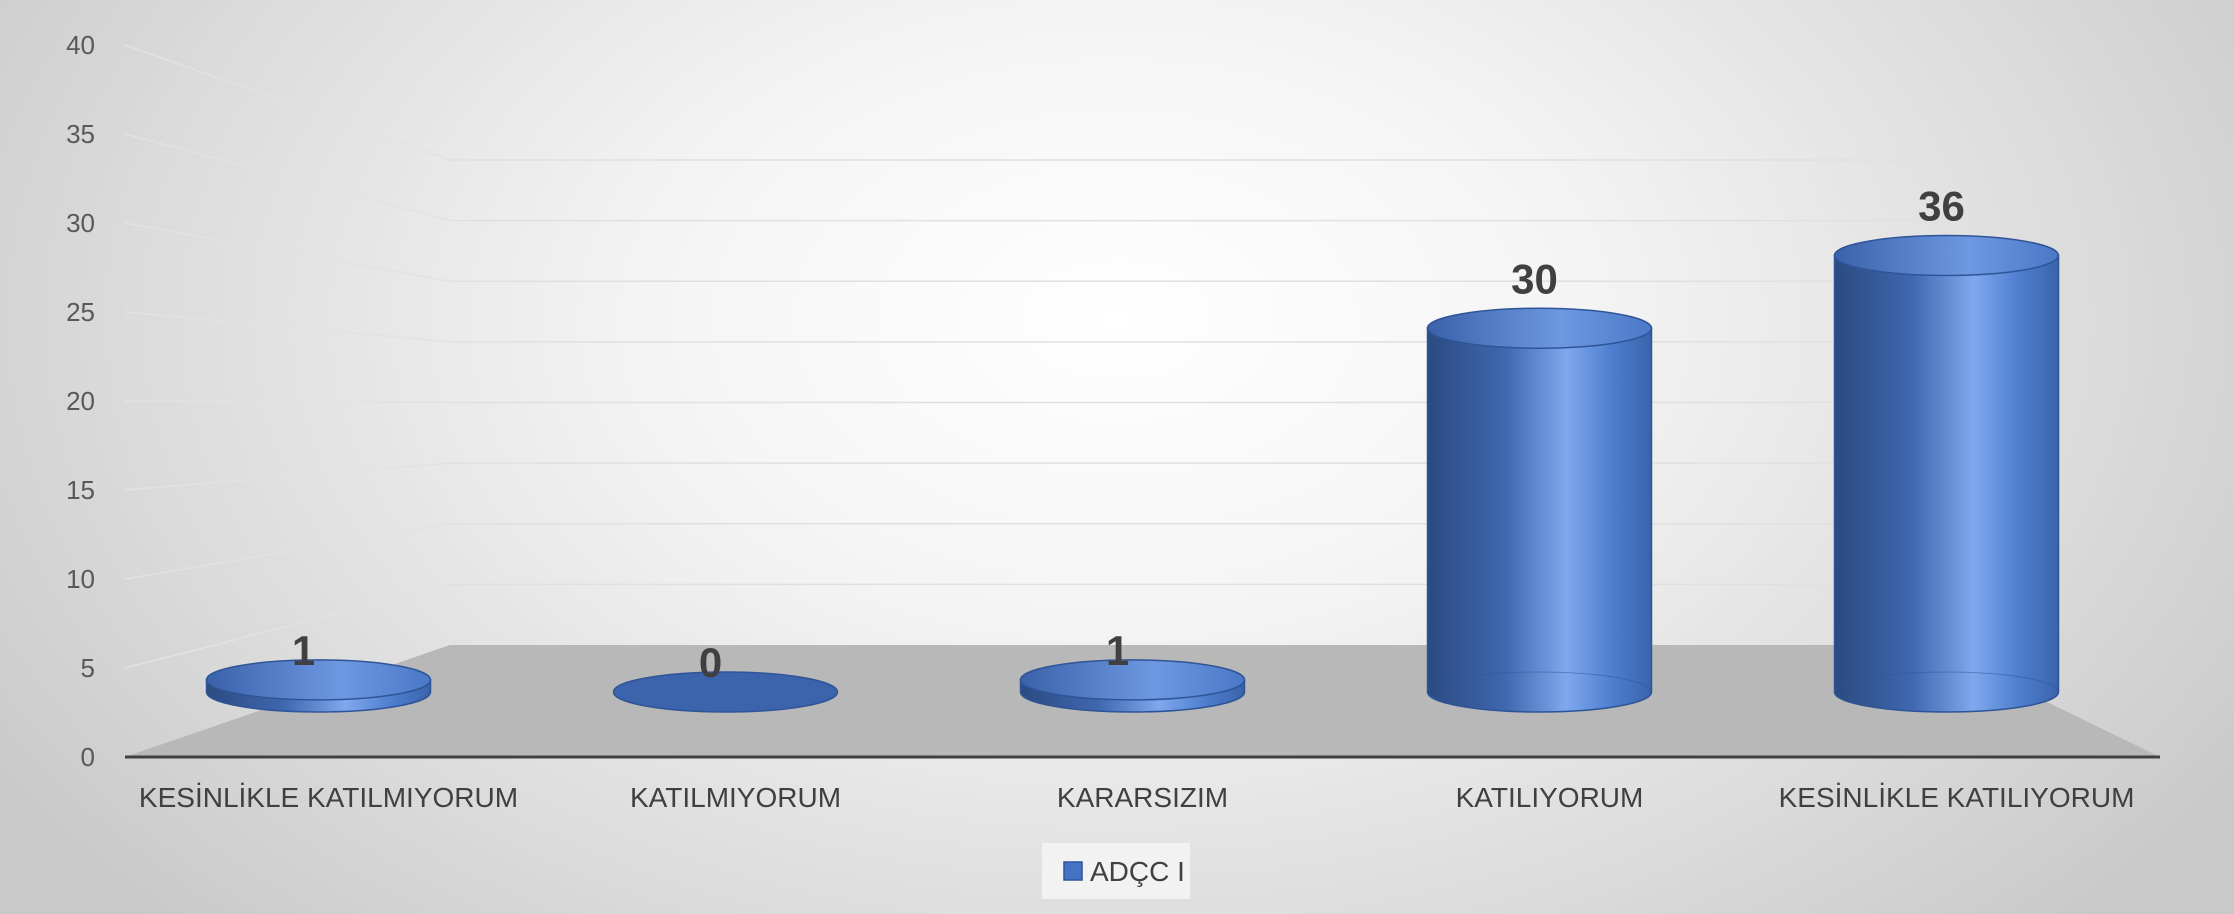  I want to click on y-tick-label: 25, so click(80, 312).